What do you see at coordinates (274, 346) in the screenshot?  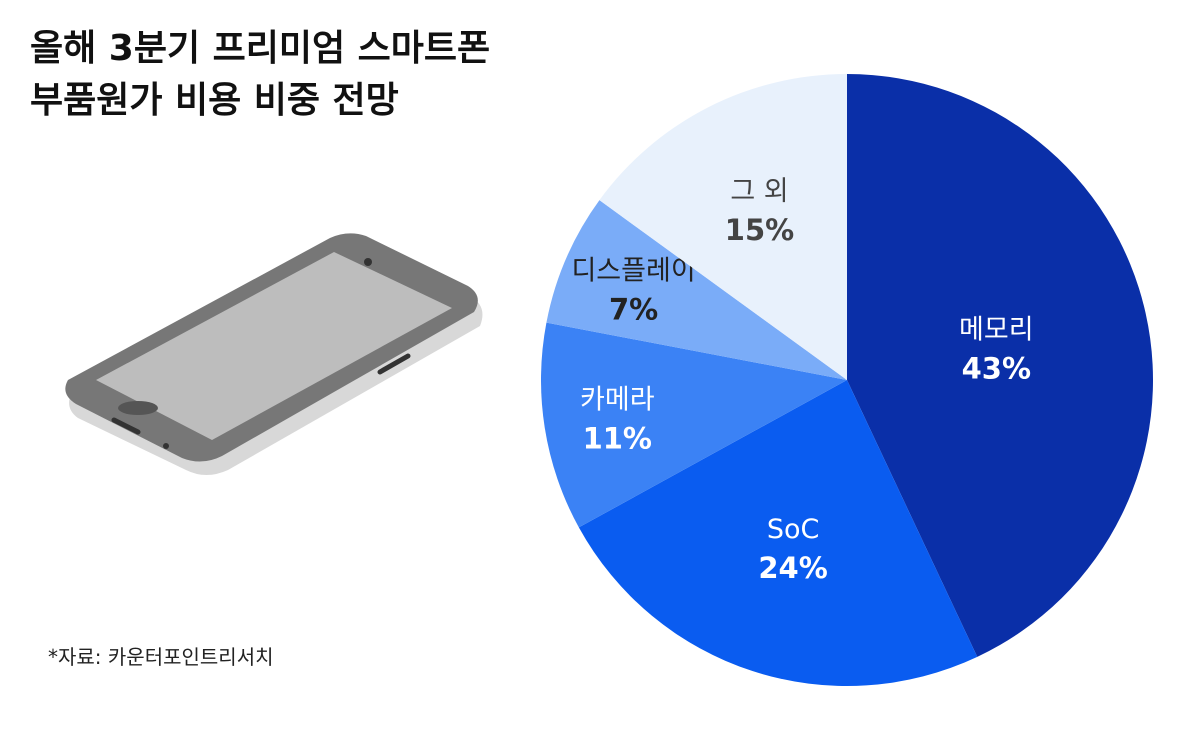 I see `phone-screen` at bounding box center [274, 346].